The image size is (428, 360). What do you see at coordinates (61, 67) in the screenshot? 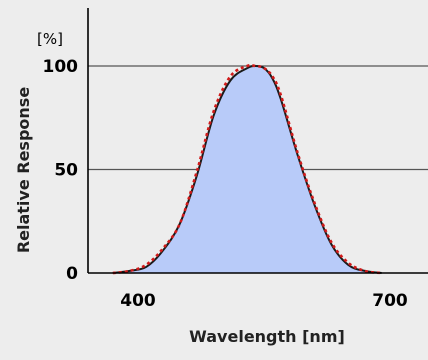
I see `y-tick-label: 100` at bounding box center [61, 67].